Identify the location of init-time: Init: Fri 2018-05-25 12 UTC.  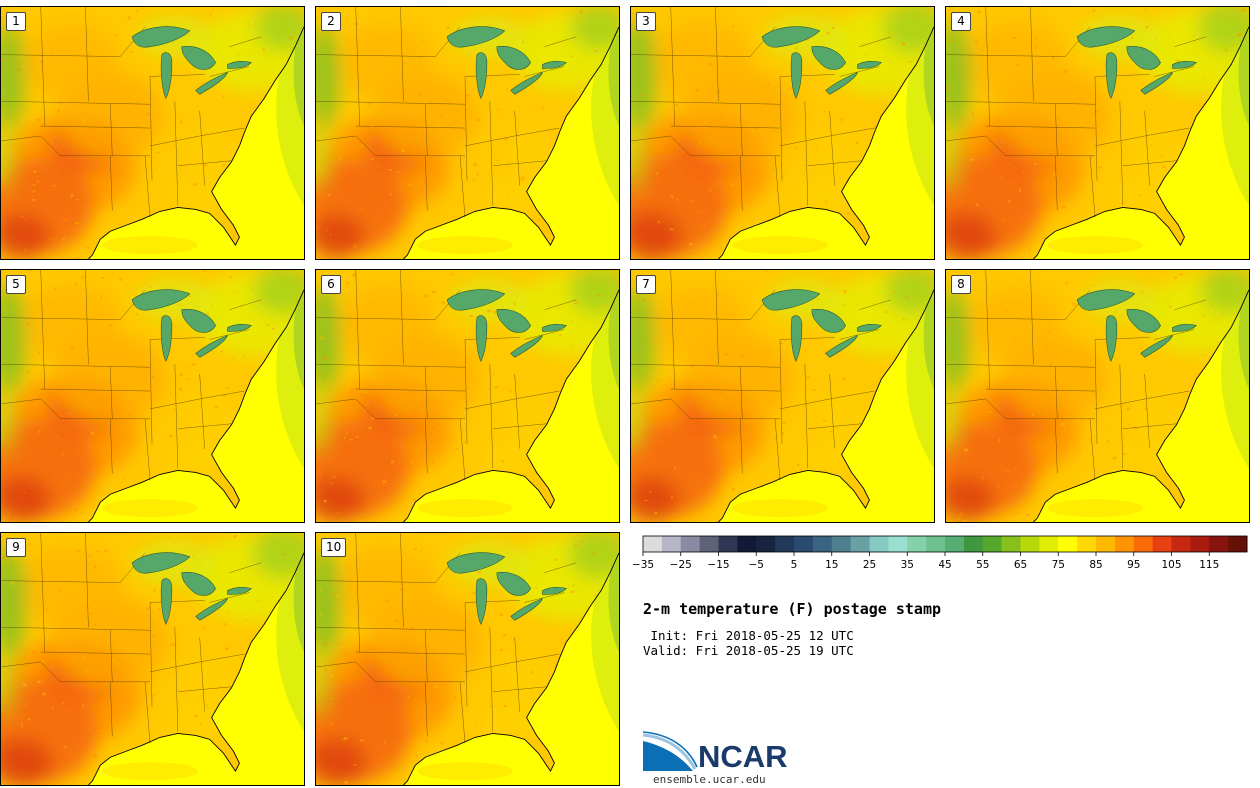
(748, 635).